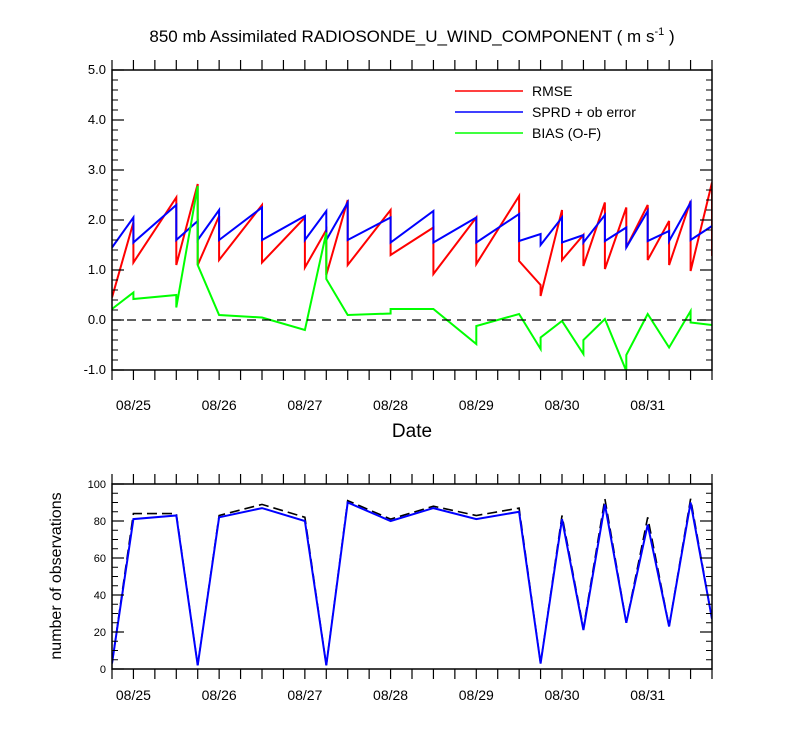 The height and width of the screenshot is (750, 800). I want to click on y-tick-label: 3.0, so click(97, 169).